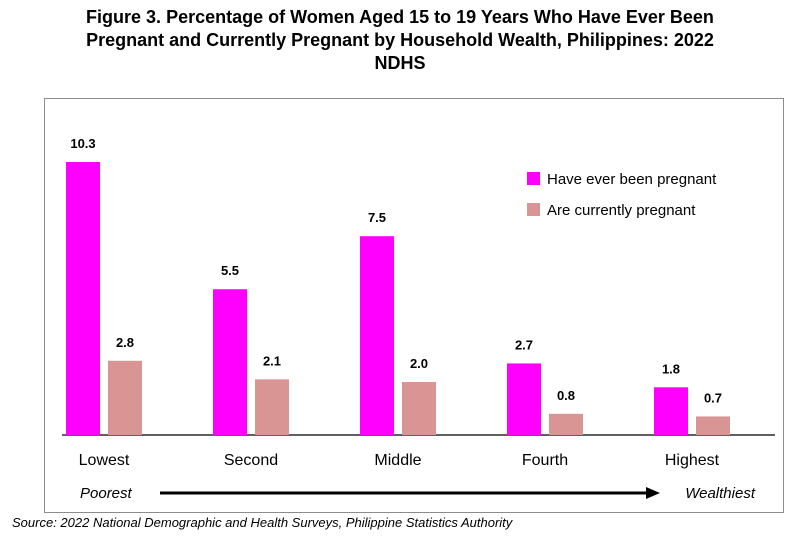 This screenshot has height=539, width=800. Describe the element at coordinates (621, 210) in the screenshot. I see `legend-label: Are currently pregnant` at that location.